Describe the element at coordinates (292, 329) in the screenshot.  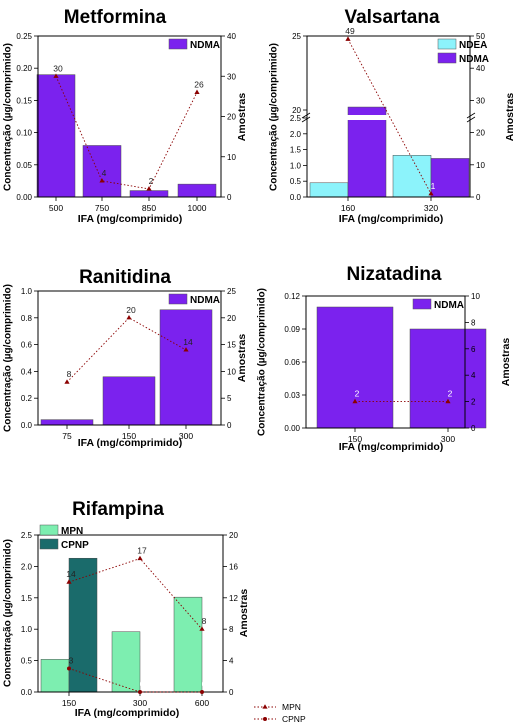
I see `nizatadina-y-tick-label: 0.09` at that location.